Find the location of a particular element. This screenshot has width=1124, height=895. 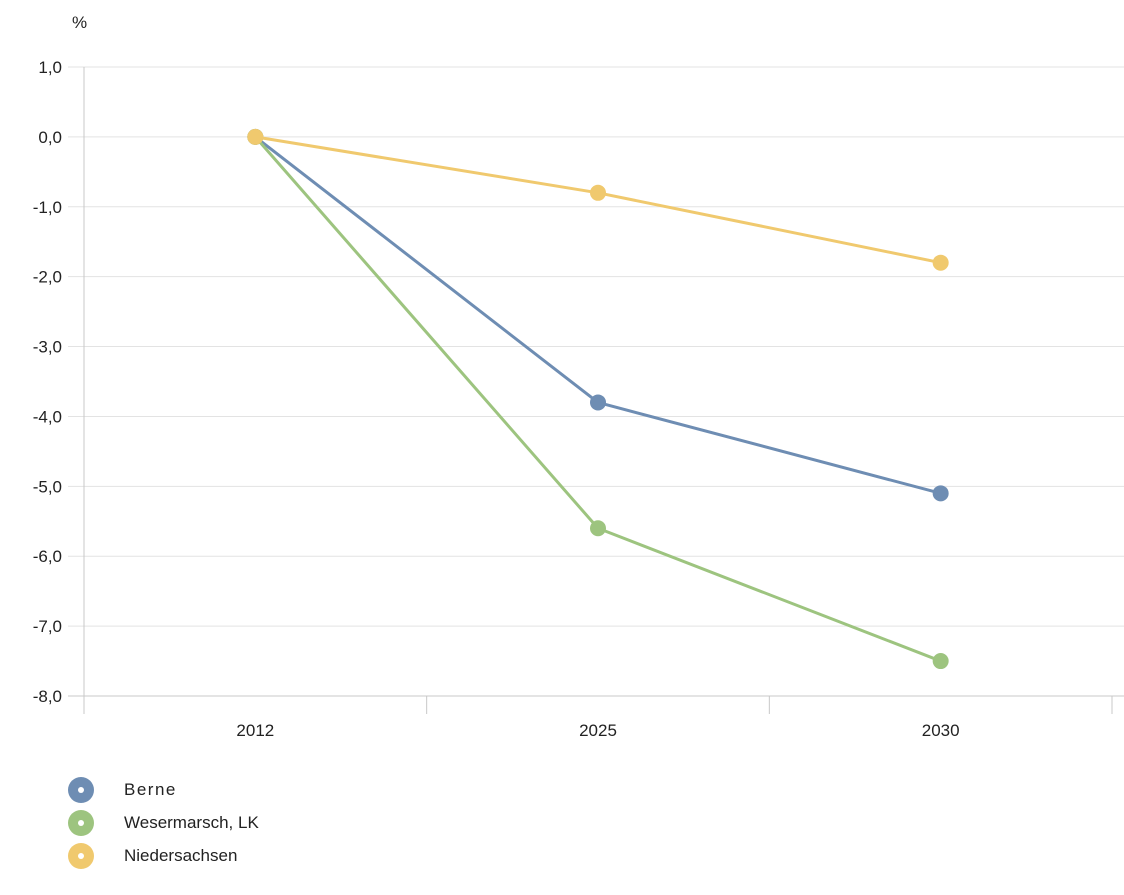

y-tick-label: -8,0 is located at coordinates (47, 696).